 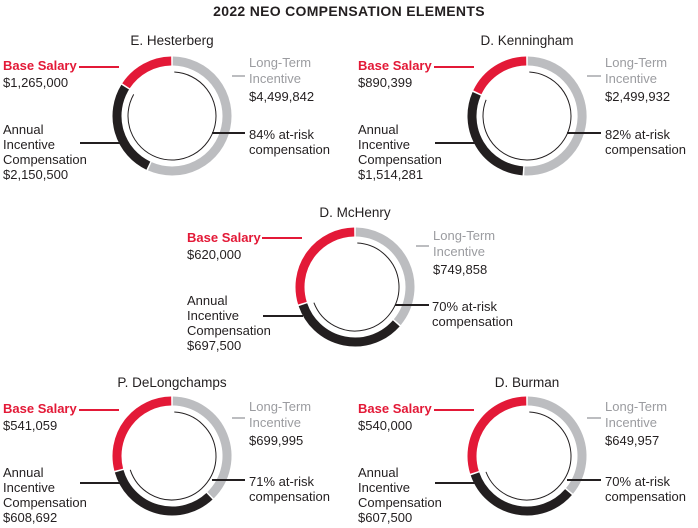 What do you see at coordinates (527, 382) in the screenshot?
I see `executive-name: D. Burman` at bounding box center [527, 382].